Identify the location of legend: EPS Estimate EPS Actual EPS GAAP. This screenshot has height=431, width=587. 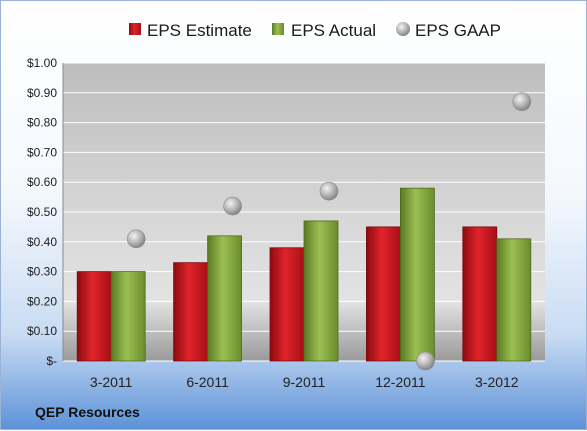
(315, 30).